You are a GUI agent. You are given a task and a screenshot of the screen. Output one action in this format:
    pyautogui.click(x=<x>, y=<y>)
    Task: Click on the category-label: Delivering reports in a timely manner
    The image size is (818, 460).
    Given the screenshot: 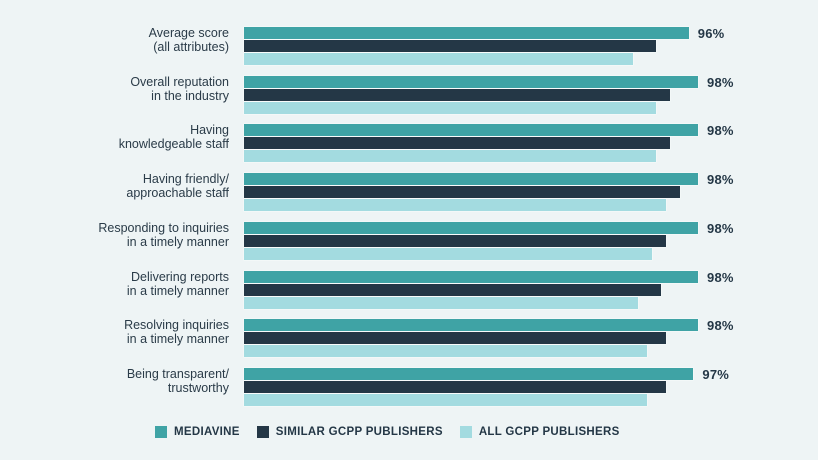 What is the action you would take?
    pyautogui.click(x=177, y=283)
    